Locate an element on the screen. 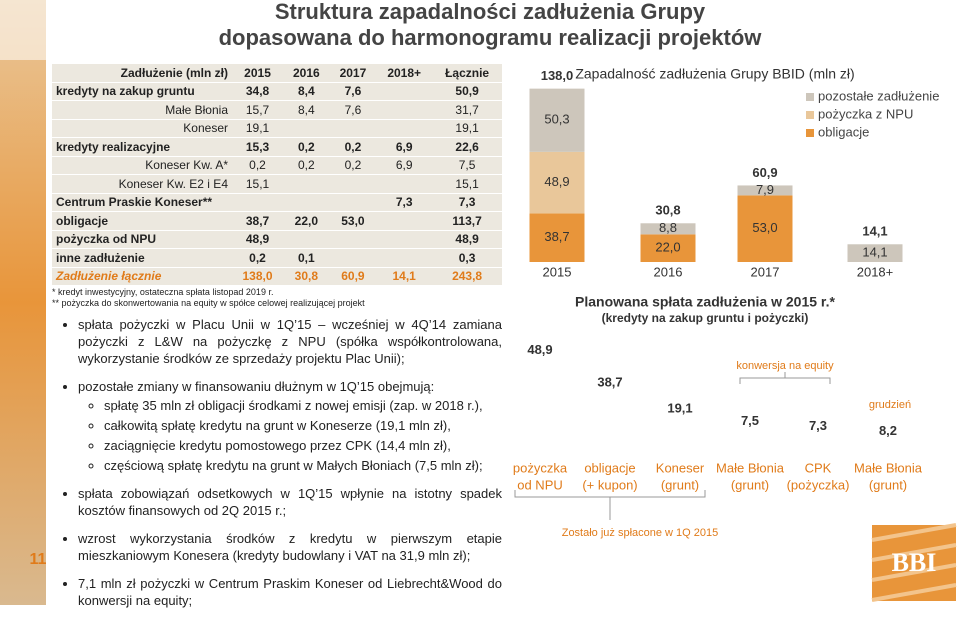 Image resolution: width=960 pixels, height=620 pixels. x-tick-label: Małe Błonia is located at coordinates (888, 467).